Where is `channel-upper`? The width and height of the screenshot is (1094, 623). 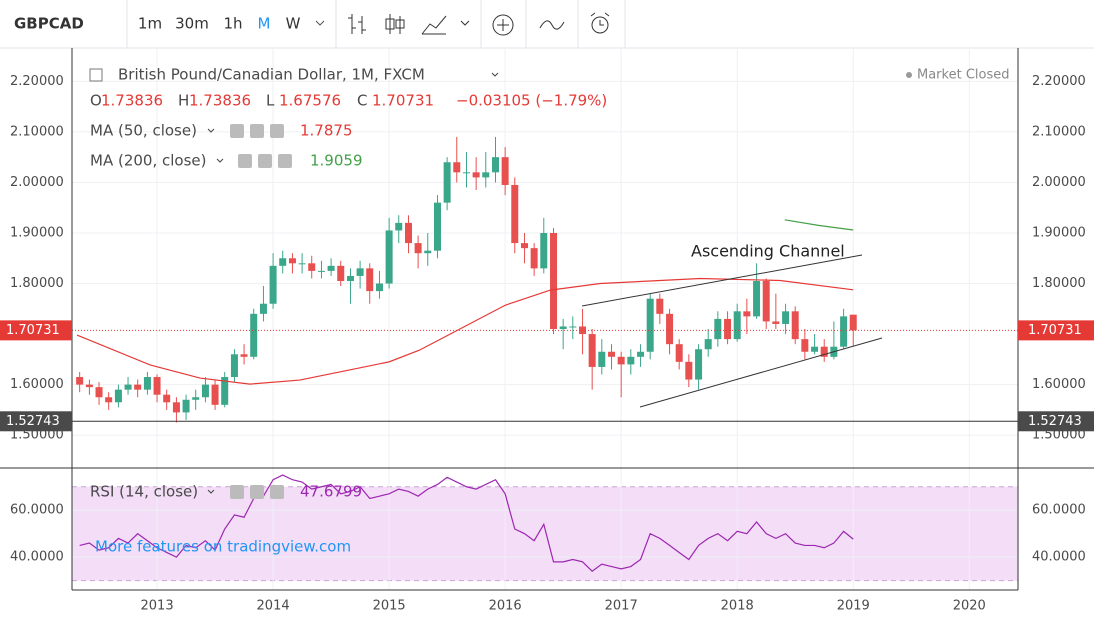
channel-upper is located at coordinates (722, 280).